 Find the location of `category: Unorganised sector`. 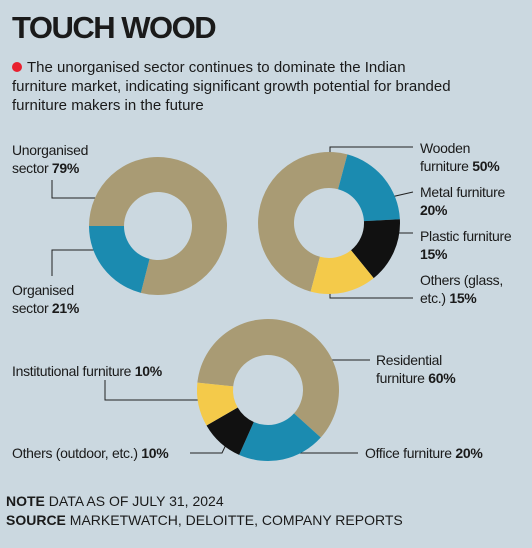

category: Unorganised sector is located at coordinates (50, 159).